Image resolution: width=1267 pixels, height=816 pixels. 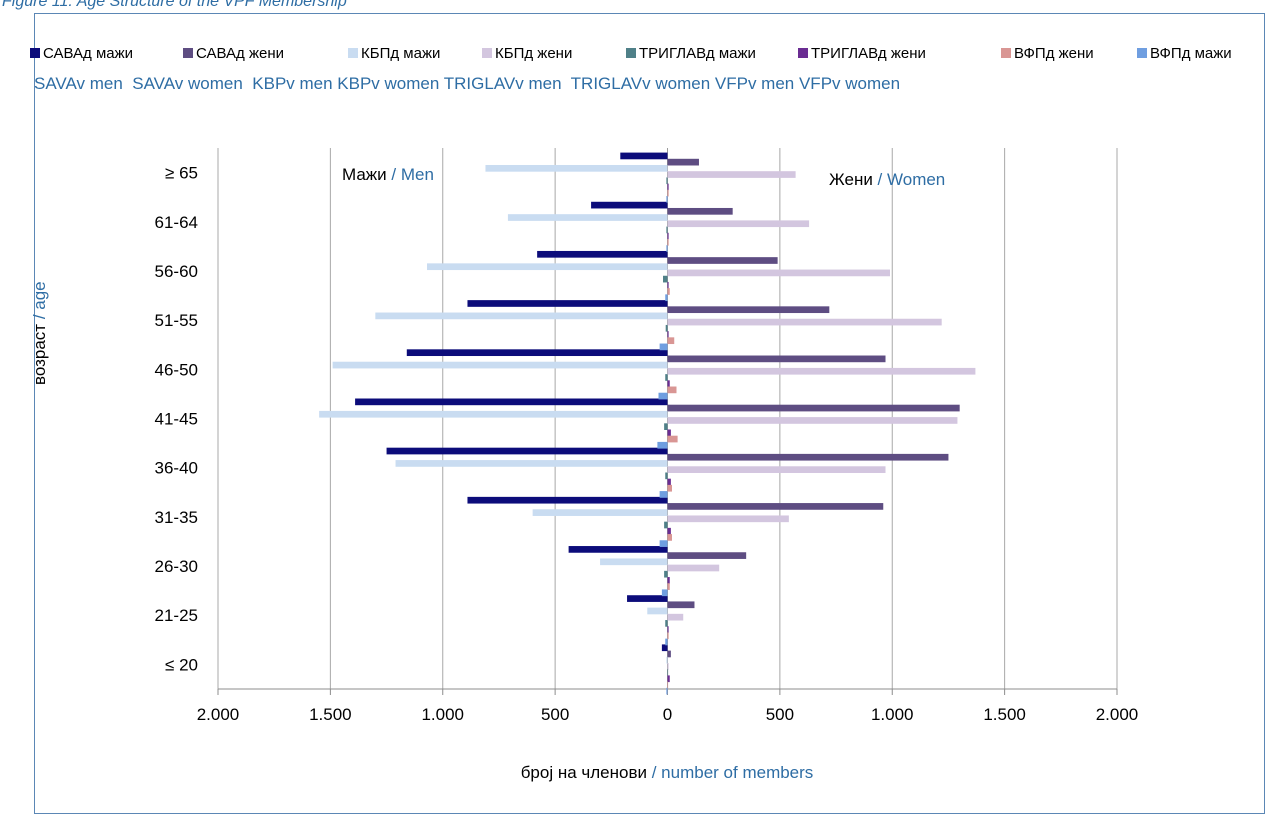 I want to click on y-tick-label: 26-30, so click(x=176, y=566).